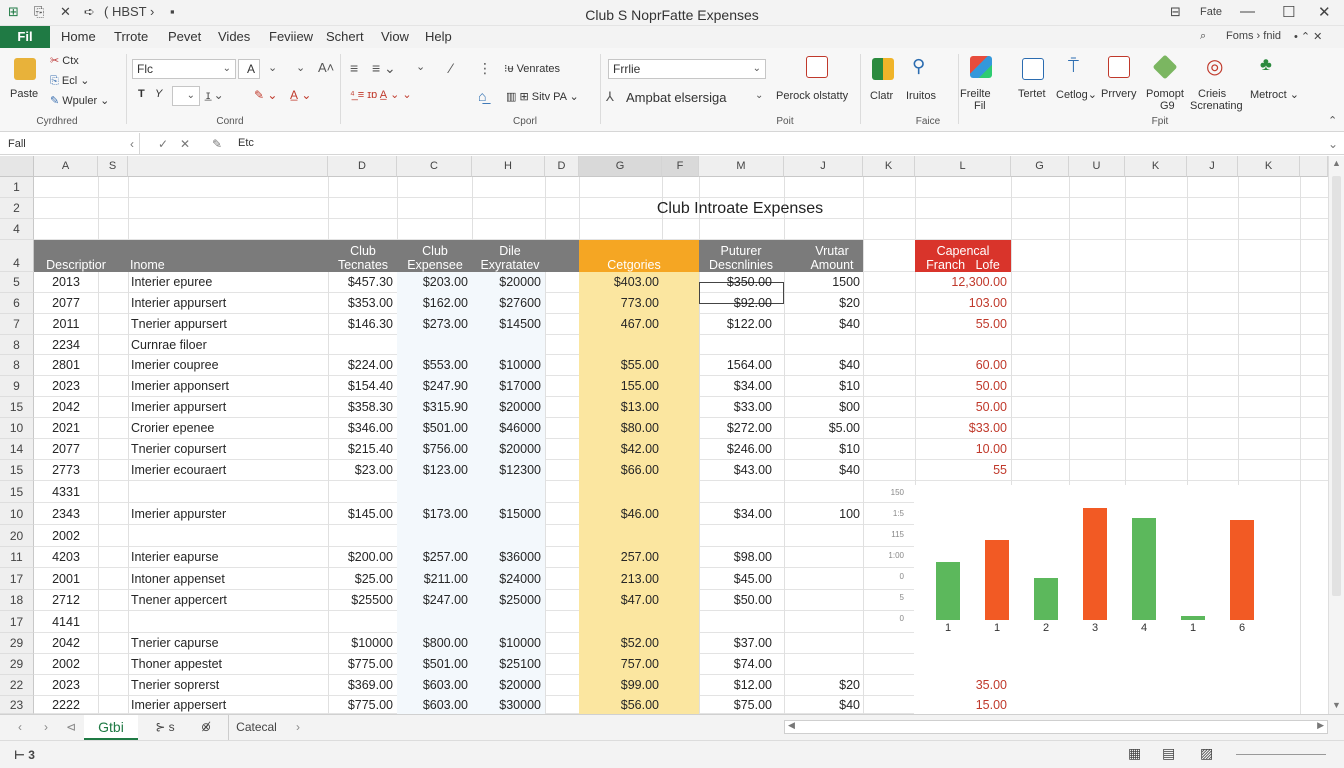 Image resolution: width=1344 pixels, height=768 pixels. Describe the element at coordinates (752, 664) in the screenshot. I see `cell-puturer: $74.00` at that location.